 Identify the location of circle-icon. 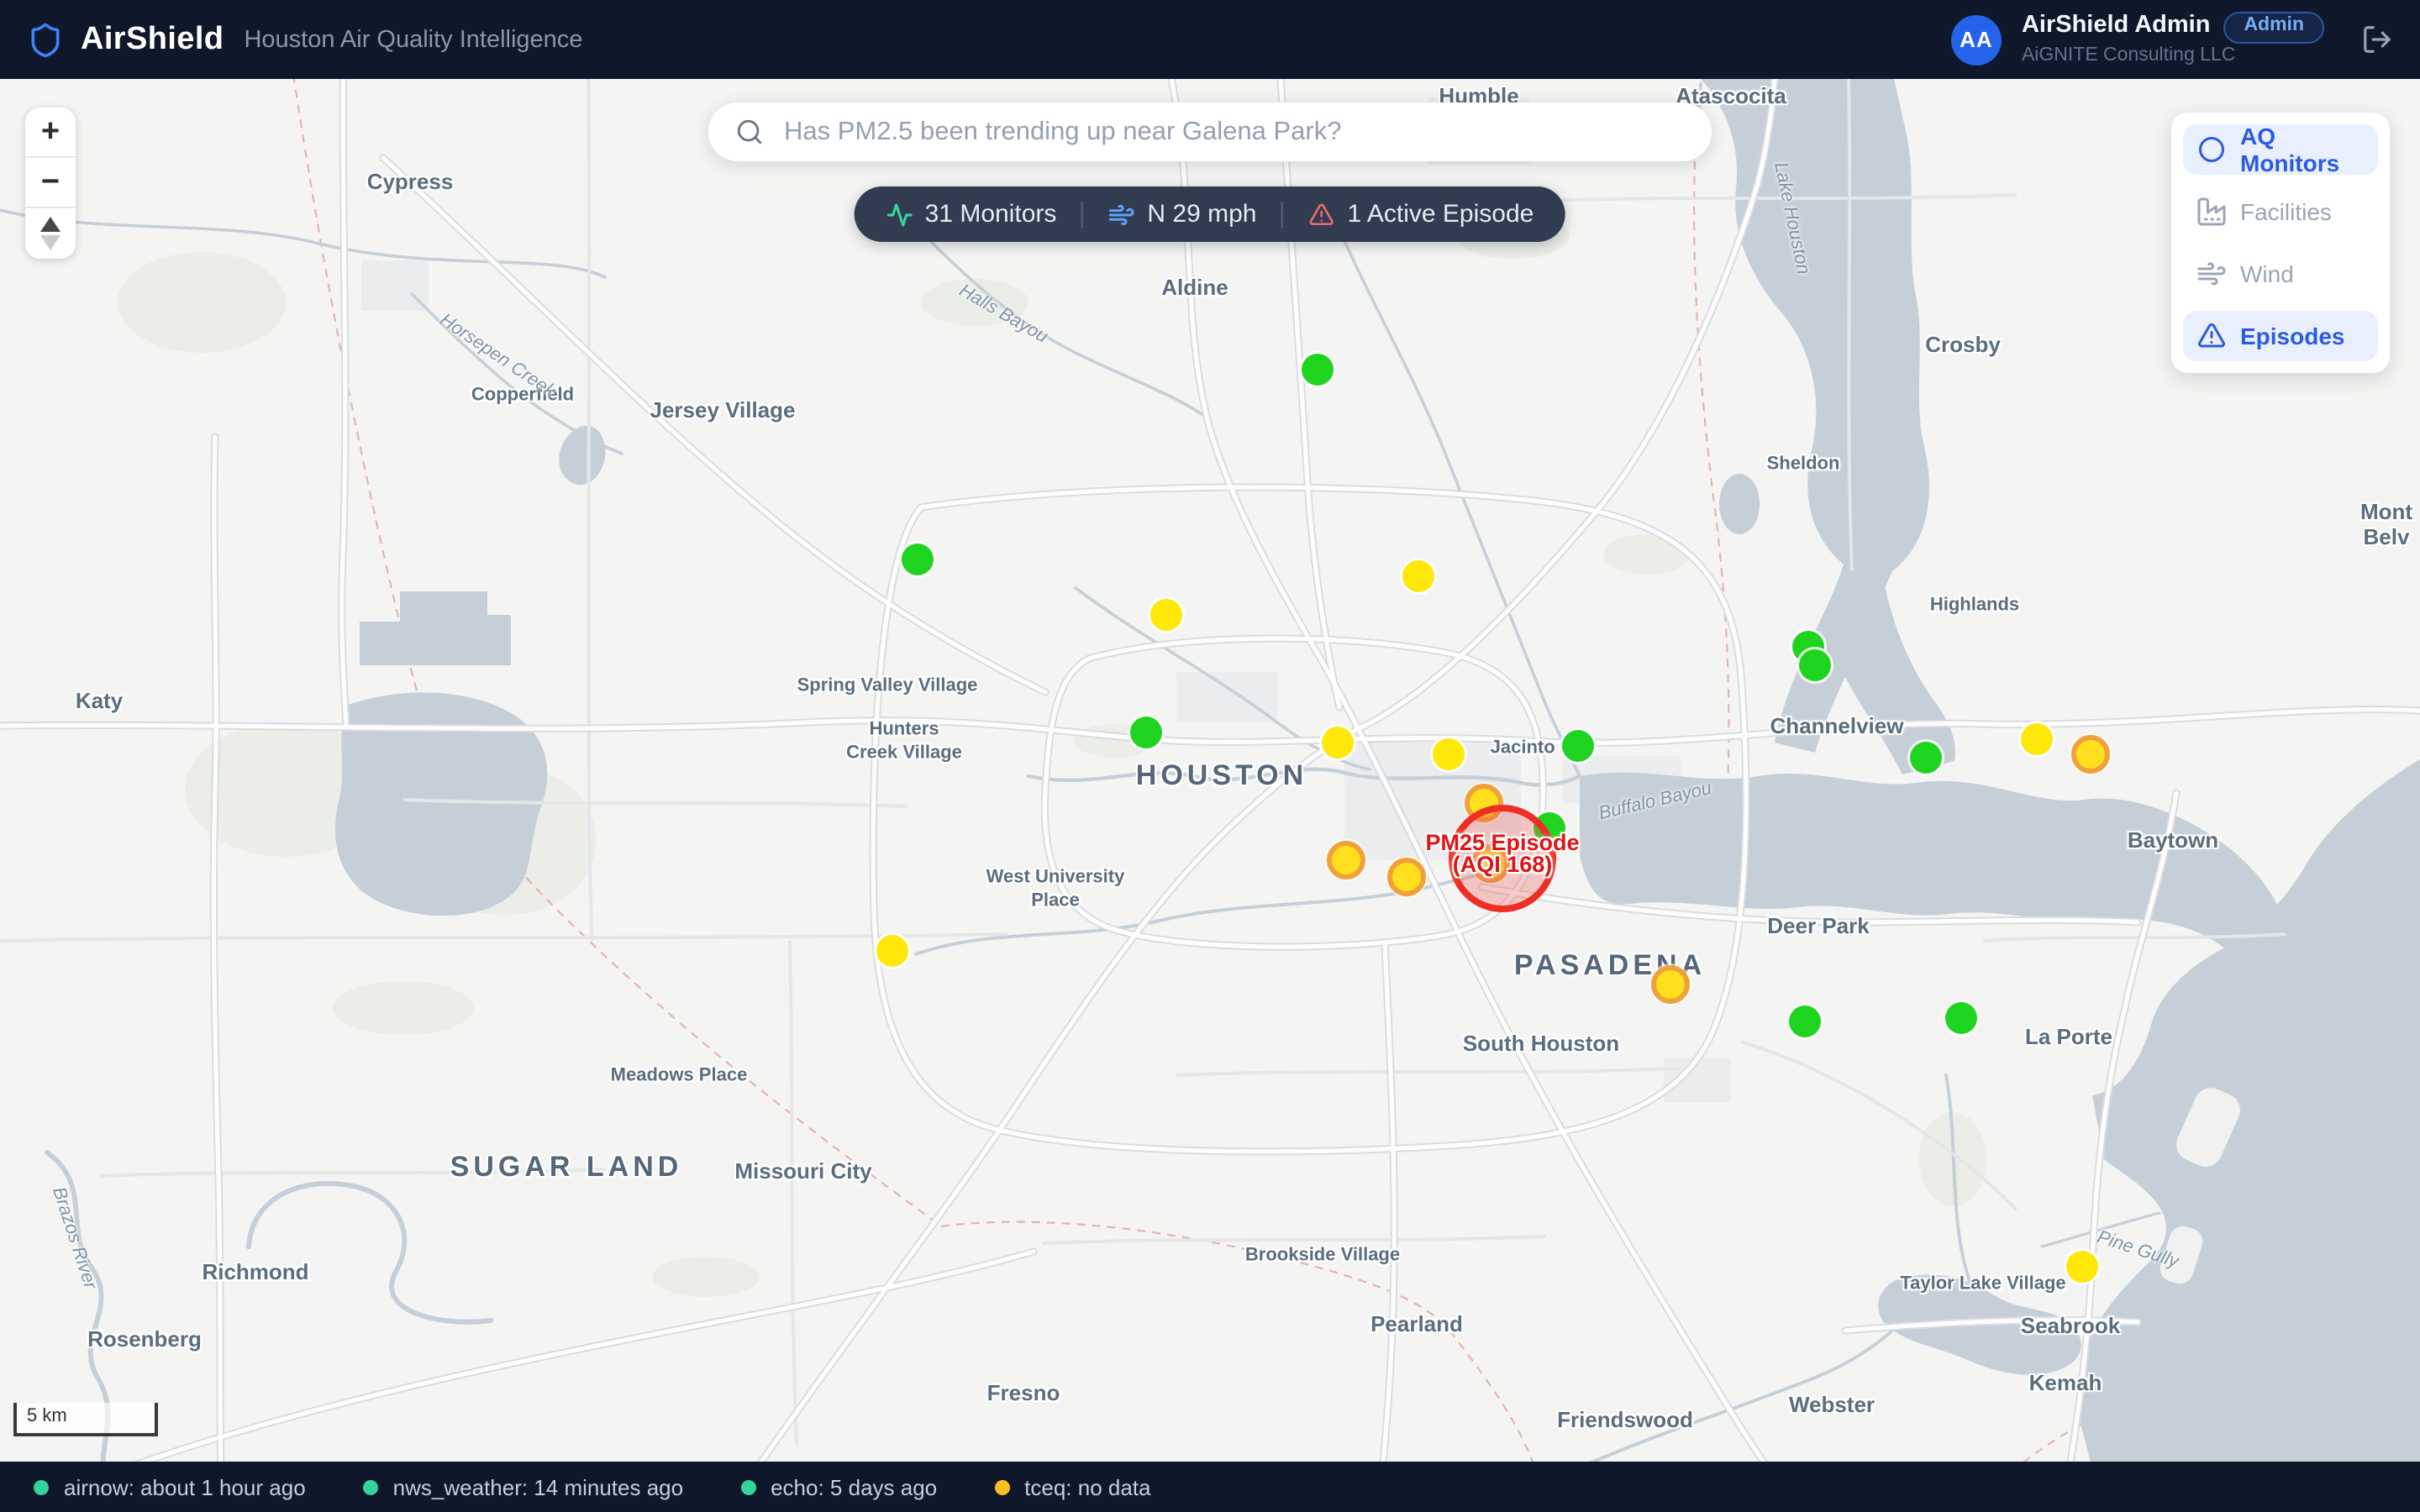
(2211, 149).